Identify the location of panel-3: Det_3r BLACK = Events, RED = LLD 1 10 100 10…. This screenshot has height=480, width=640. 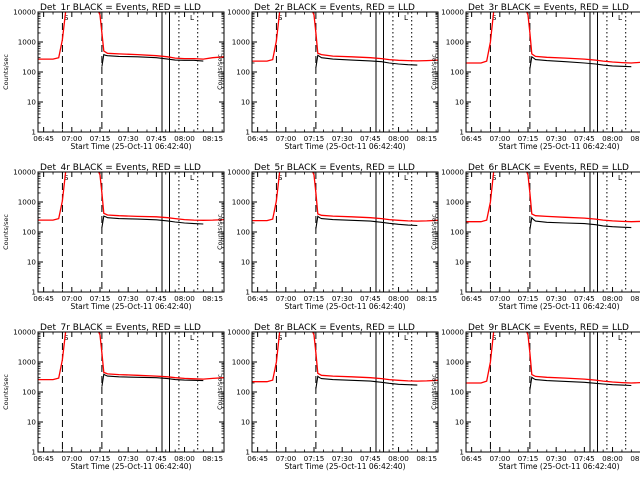
(535, 77).